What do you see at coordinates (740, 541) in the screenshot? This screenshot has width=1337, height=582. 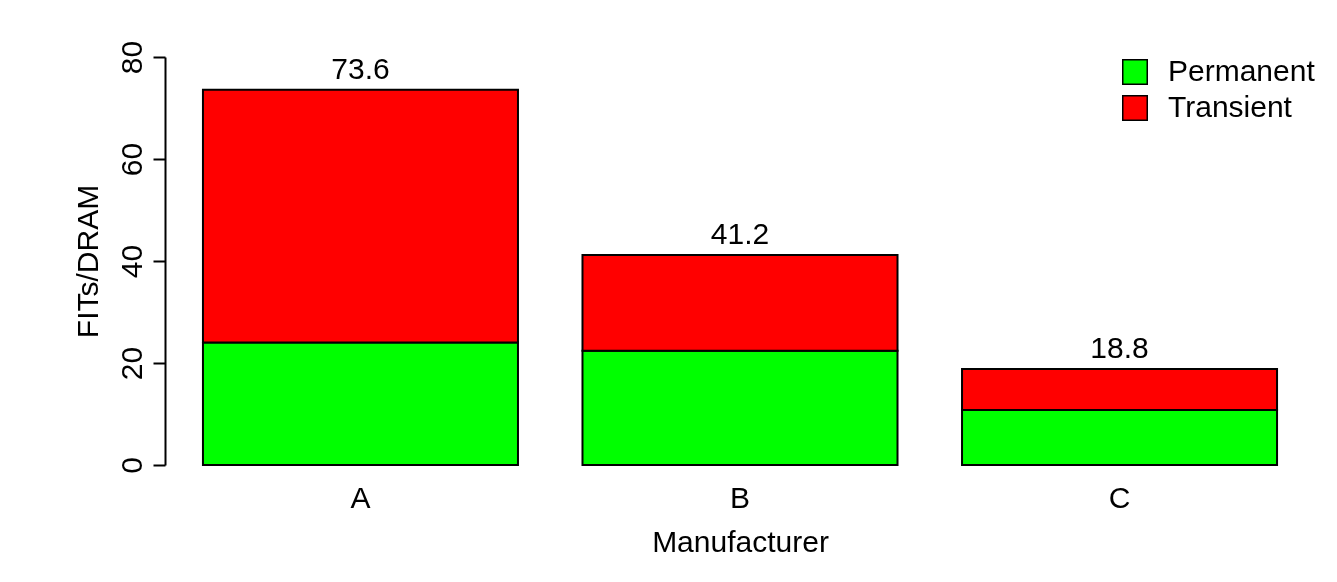 I see `x-axis-title: Manufacturer` at bounding box center [740, 541].